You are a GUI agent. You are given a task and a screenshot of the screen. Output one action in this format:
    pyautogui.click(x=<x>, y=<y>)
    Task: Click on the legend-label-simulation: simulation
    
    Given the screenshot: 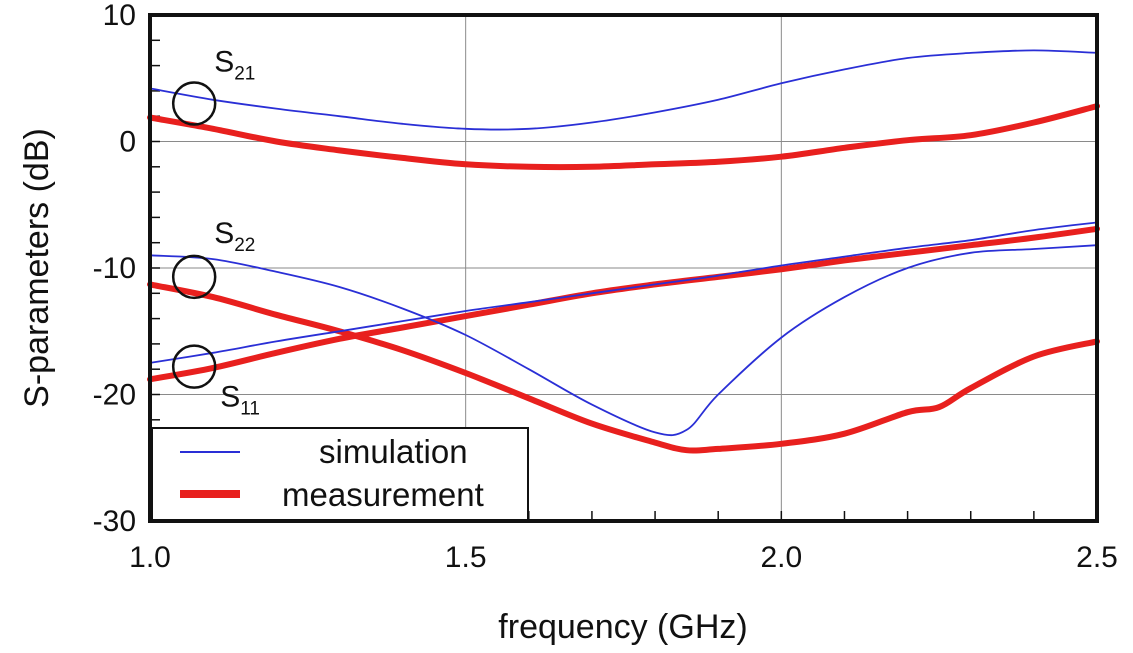 What is the action you would take?
    pyautogui.click(x=393, y=451)
    